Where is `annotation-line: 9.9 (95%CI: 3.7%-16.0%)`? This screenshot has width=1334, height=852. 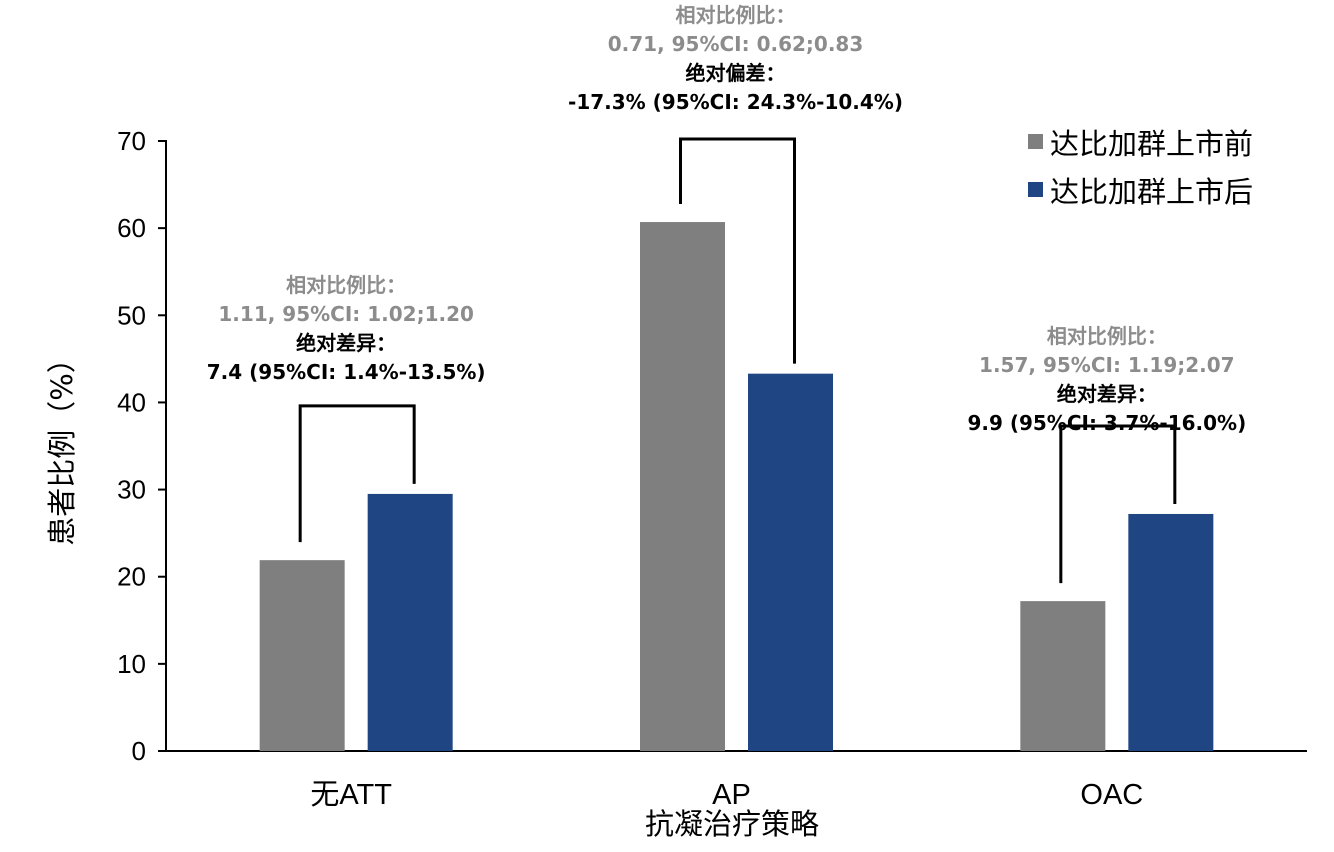
annotation-line: 9.9 (95%CI: 3.7%-16.0%) is located at coordinates (1106, 423).